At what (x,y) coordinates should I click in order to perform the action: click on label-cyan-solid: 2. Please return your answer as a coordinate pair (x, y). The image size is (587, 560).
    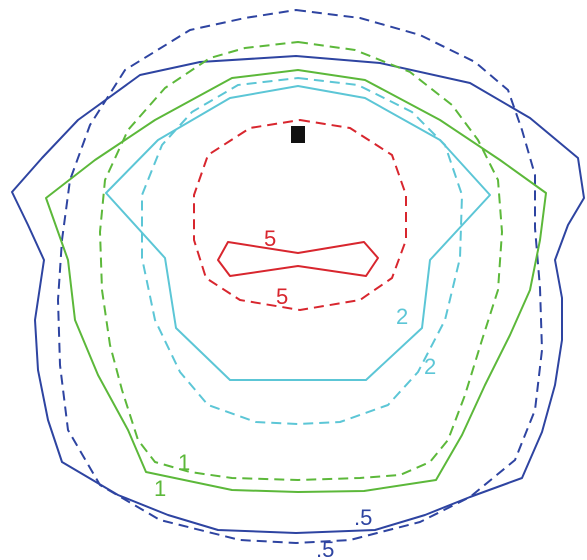
    Looking at the image, I should click on (402, 316).